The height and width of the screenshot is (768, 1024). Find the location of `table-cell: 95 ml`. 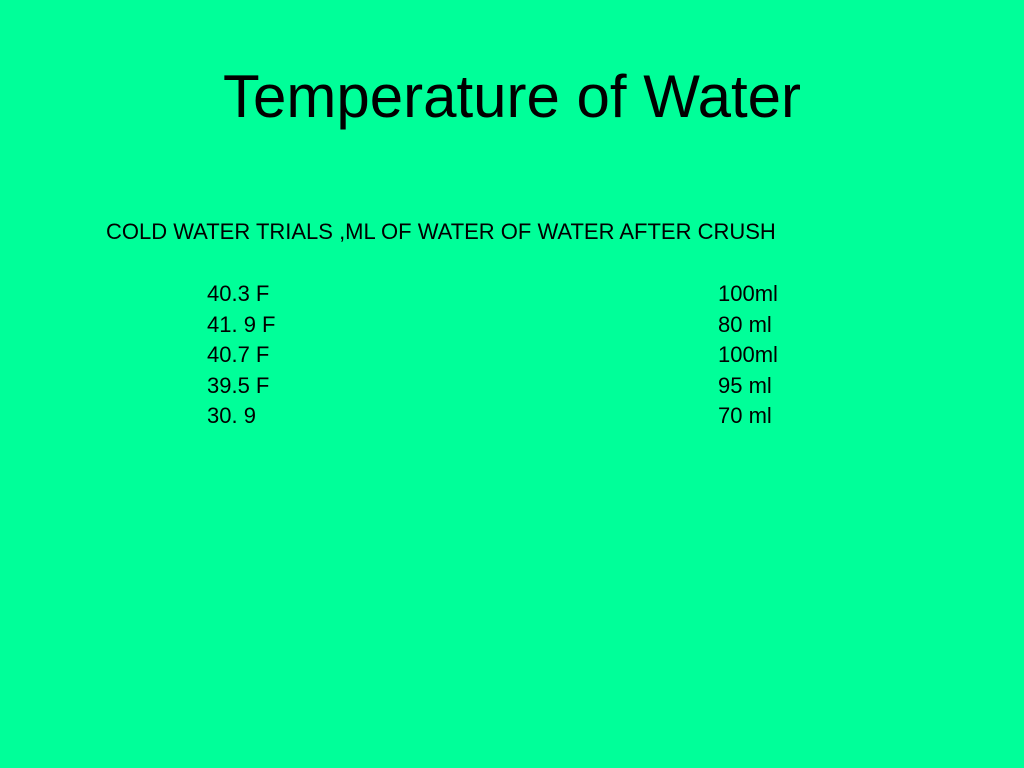

table-cell: 95 ml is located at coordinates (745, 385).